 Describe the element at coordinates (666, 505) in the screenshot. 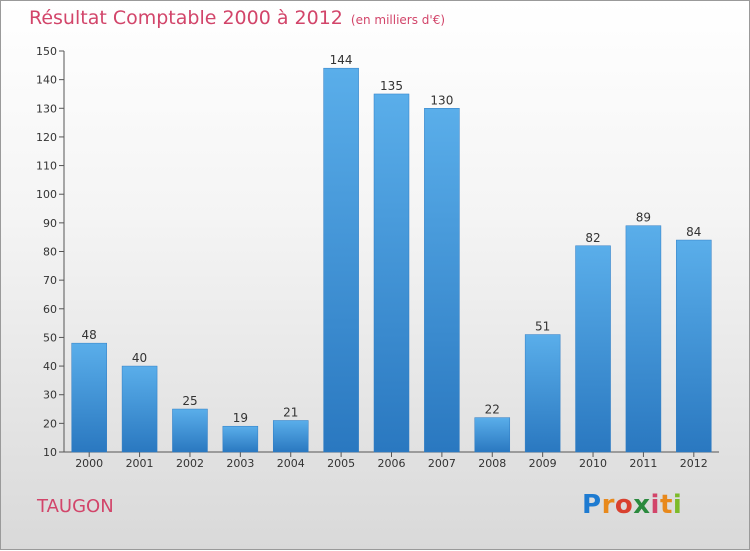

I see `logo-letter: t` at that location.